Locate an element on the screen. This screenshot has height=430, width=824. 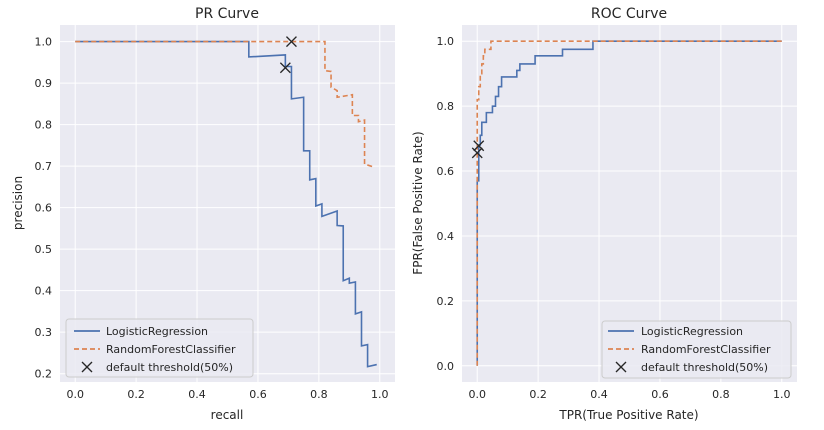
pr-legend-box is located at coordinates (159, 348).